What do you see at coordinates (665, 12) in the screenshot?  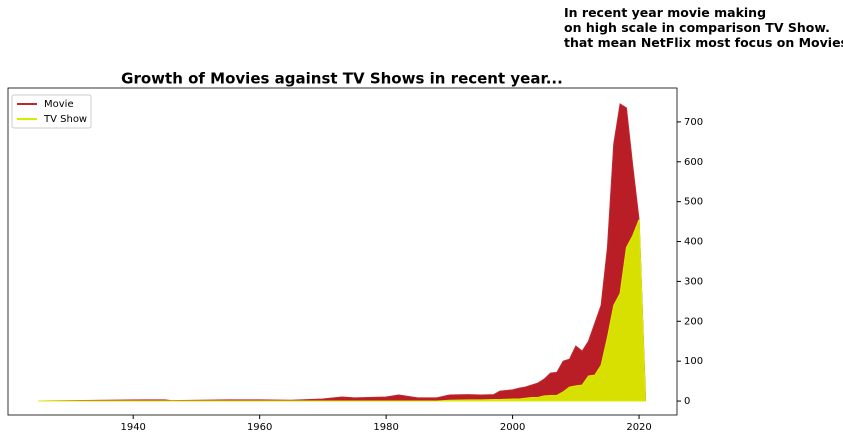 I see `annotation: In recent year movie making` at bounding box center [665, 12].